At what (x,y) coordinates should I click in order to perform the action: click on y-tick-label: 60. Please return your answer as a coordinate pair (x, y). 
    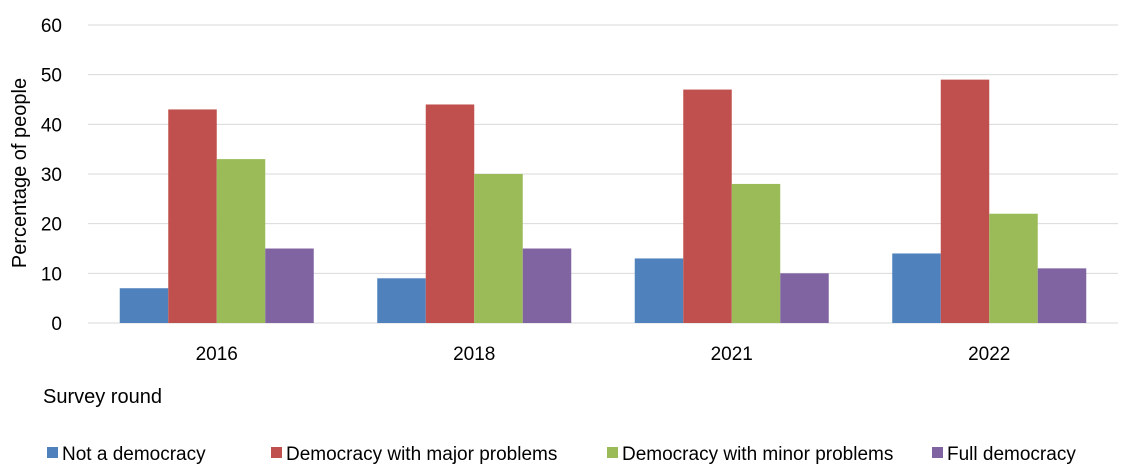
    Looking at the image, I should click on (51, 26).